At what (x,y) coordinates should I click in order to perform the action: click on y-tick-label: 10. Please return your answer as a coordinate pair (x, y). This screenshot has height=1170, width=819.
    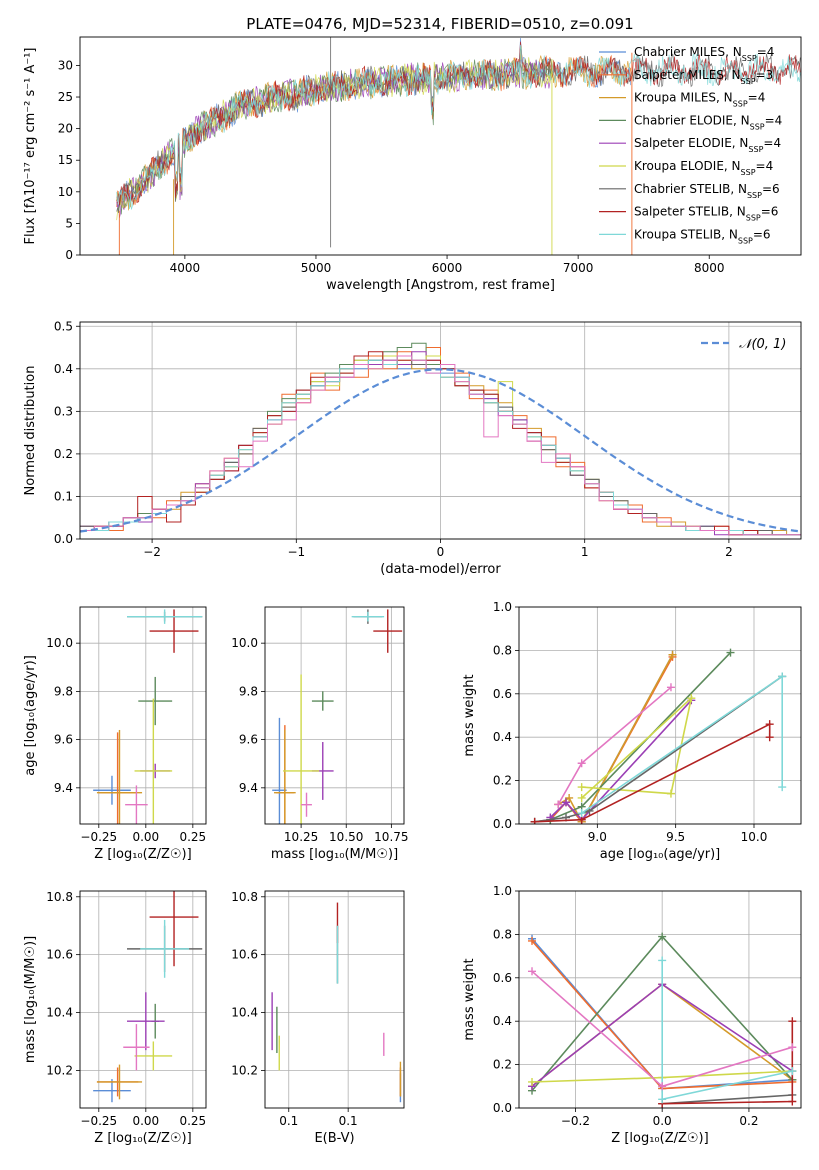
    Looking at the image, I should click on (65, 192).